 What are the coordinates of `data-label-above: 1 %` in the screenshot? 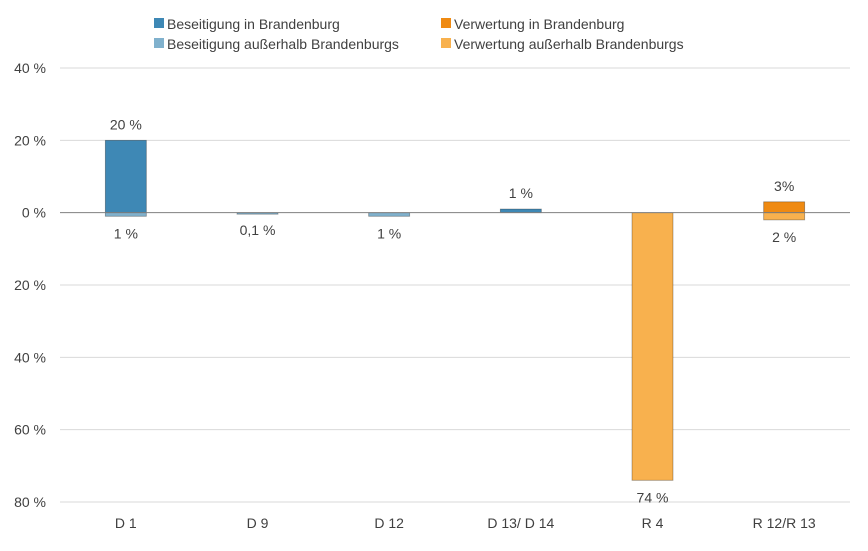 It's located at (521, 193).